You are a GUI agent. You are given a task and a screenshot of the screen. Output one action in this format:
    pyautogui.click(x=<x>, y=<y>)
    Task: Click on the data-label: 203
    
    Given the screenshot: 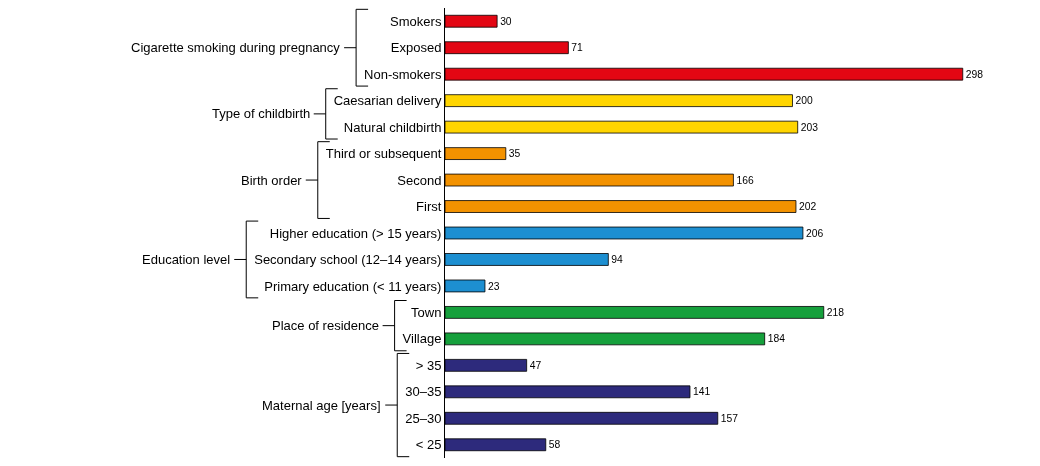 What is the action you would take?
    pyautogui.click(x=809, y=127)
    